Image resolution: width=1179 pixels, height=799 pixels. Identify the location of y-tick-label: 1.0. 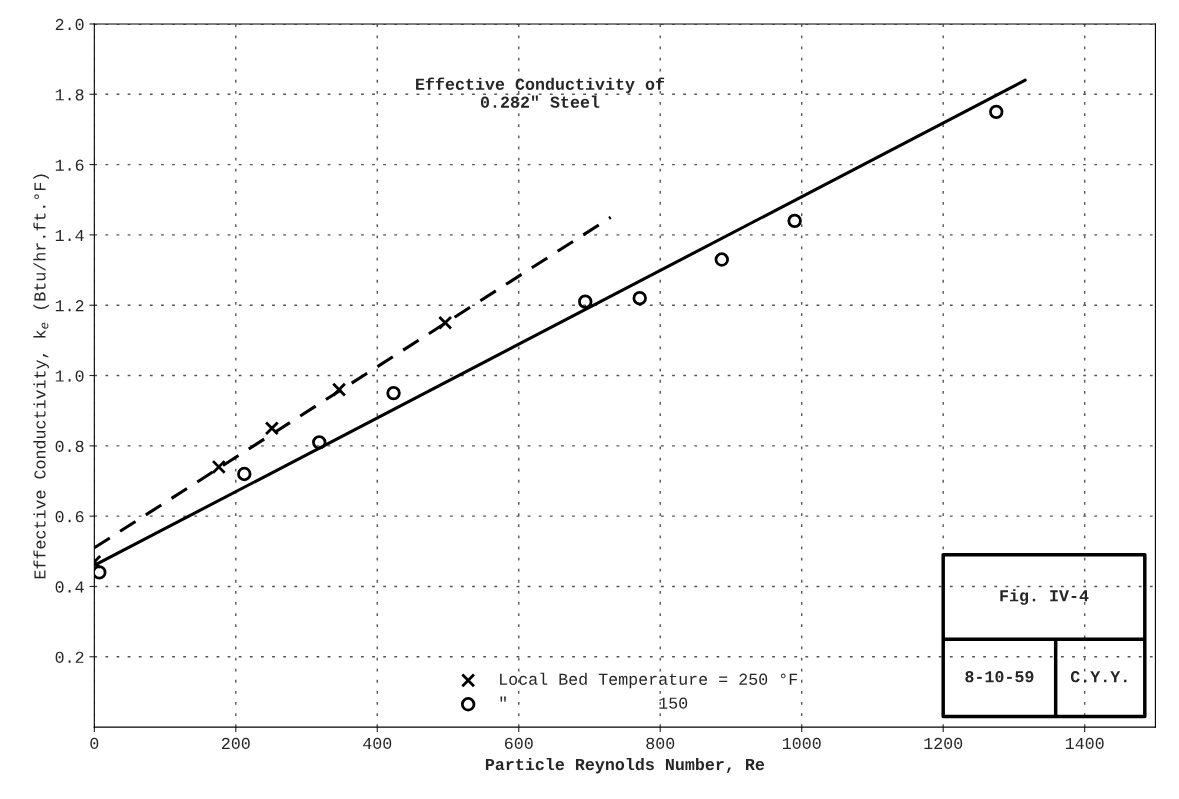
(69, 376).